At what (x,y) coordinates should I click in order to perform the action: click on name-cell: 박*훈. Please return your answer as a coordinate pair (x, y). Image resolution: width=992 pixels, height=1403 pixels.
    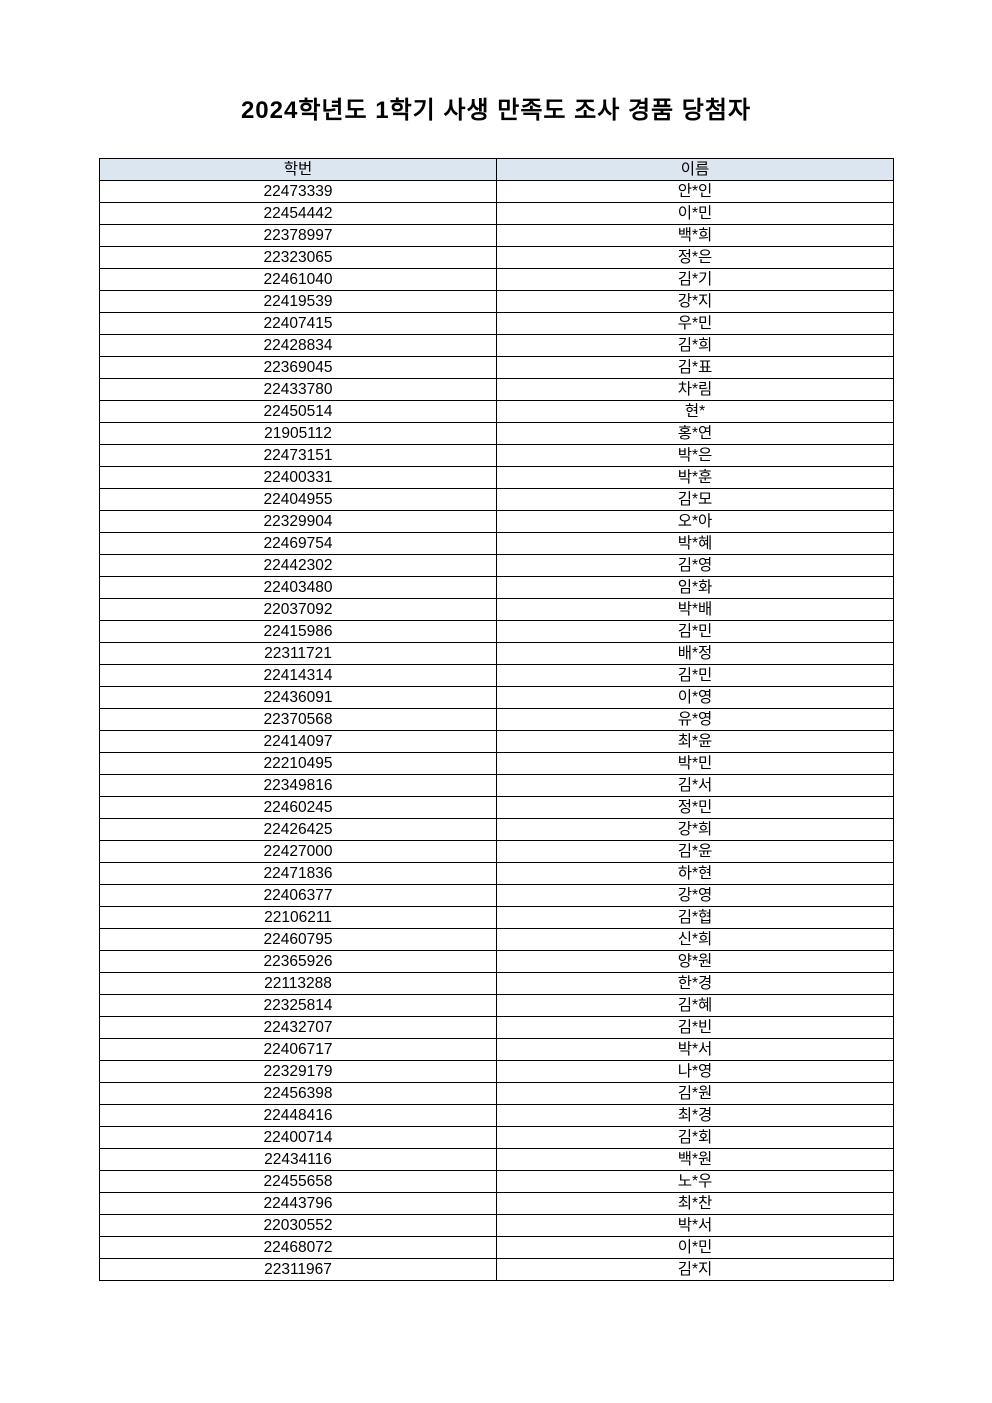
    Looking at the image, I should click on (695, 477).